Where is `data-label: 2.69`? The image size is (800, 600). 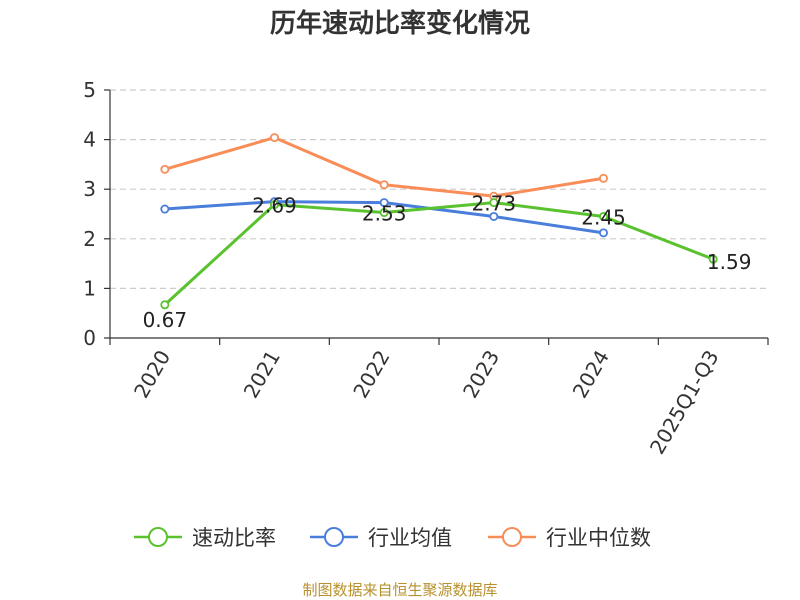
data-label: 2.69 is located at coordinates (274, 206).